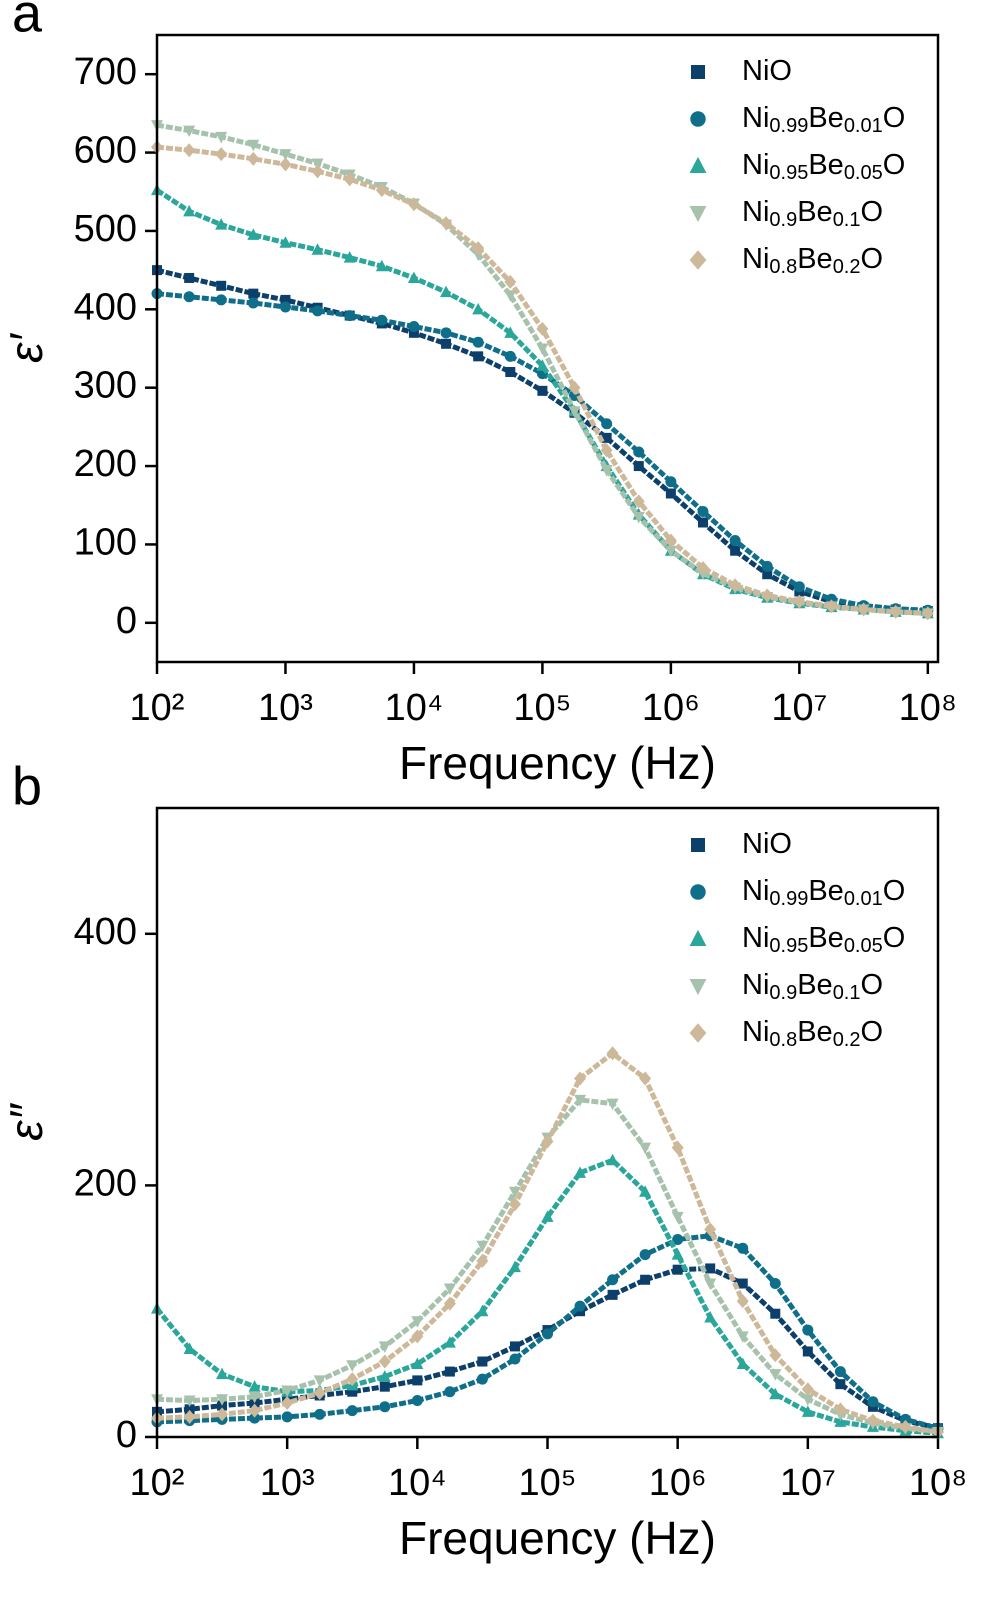 This screenshot has height=1601, width=995. What do you see at coordinates (105, 72) in the screenshot?
I see `y-tick-label: 700` at bounding box center [105, 72].